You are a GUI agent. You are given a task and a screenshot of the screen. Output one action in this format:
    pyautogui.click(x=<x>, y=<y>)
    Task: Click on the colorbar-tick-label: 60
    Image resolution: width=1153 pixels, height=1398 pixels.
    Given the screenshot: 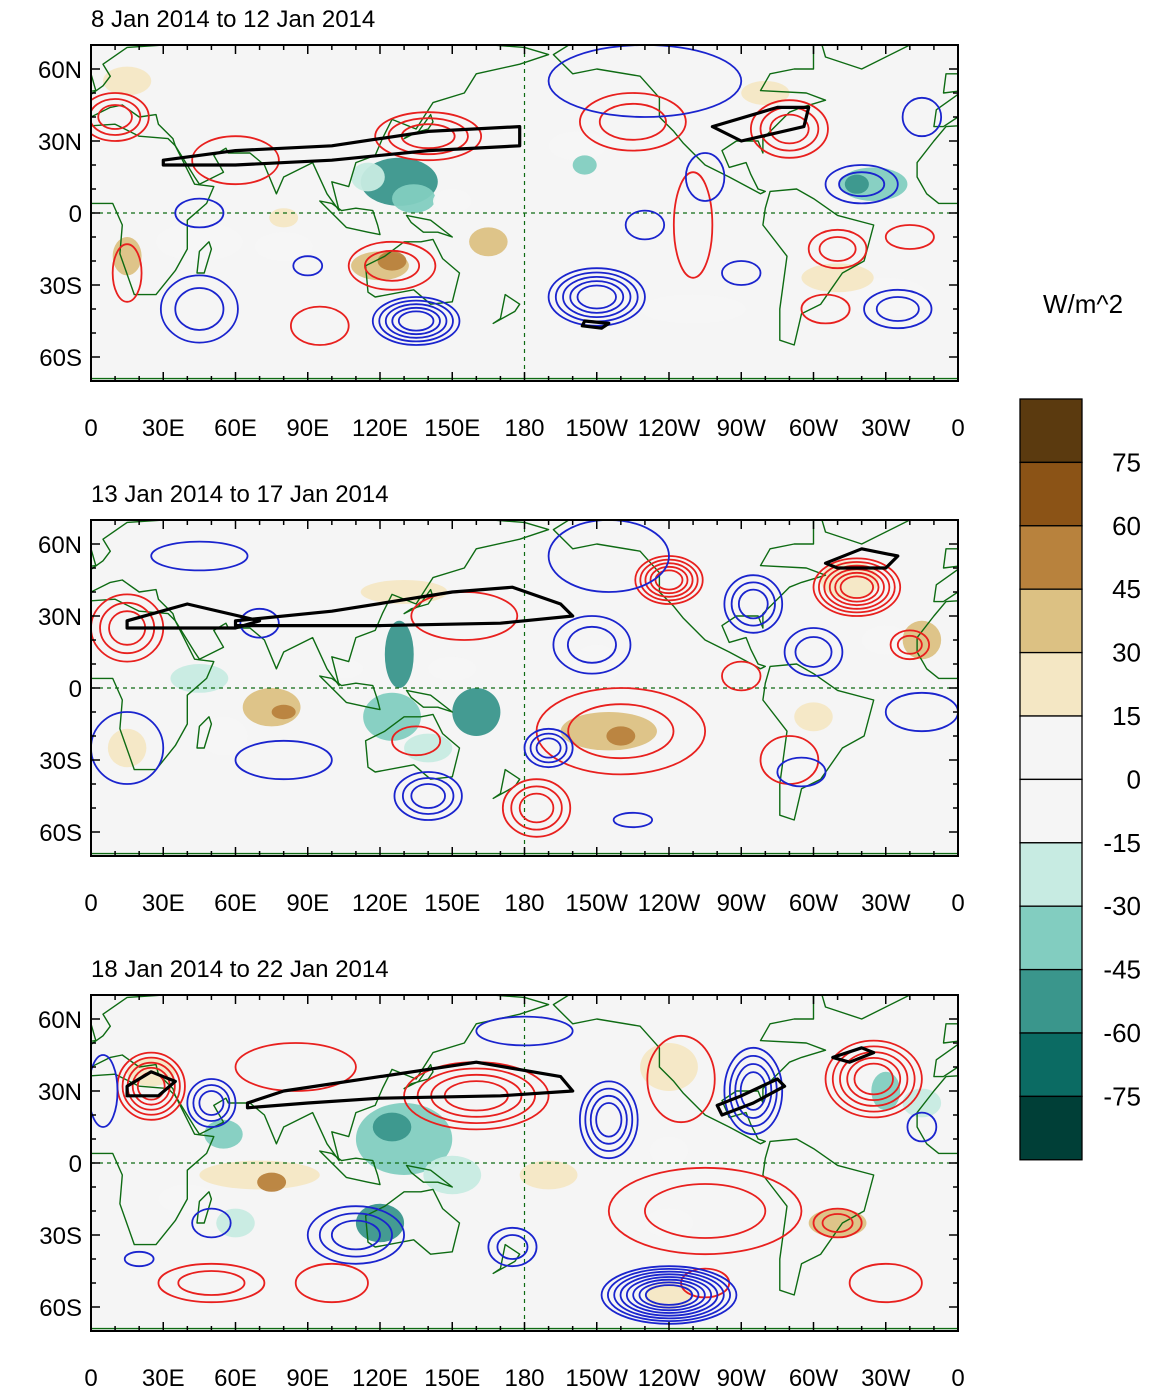 What is the action you would take?
    pyautogui.click(x=1126, y=526)
    